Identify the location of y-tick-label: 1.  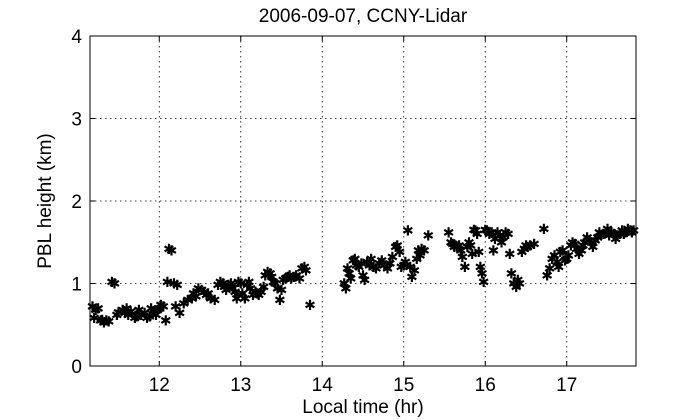
(76, 285).